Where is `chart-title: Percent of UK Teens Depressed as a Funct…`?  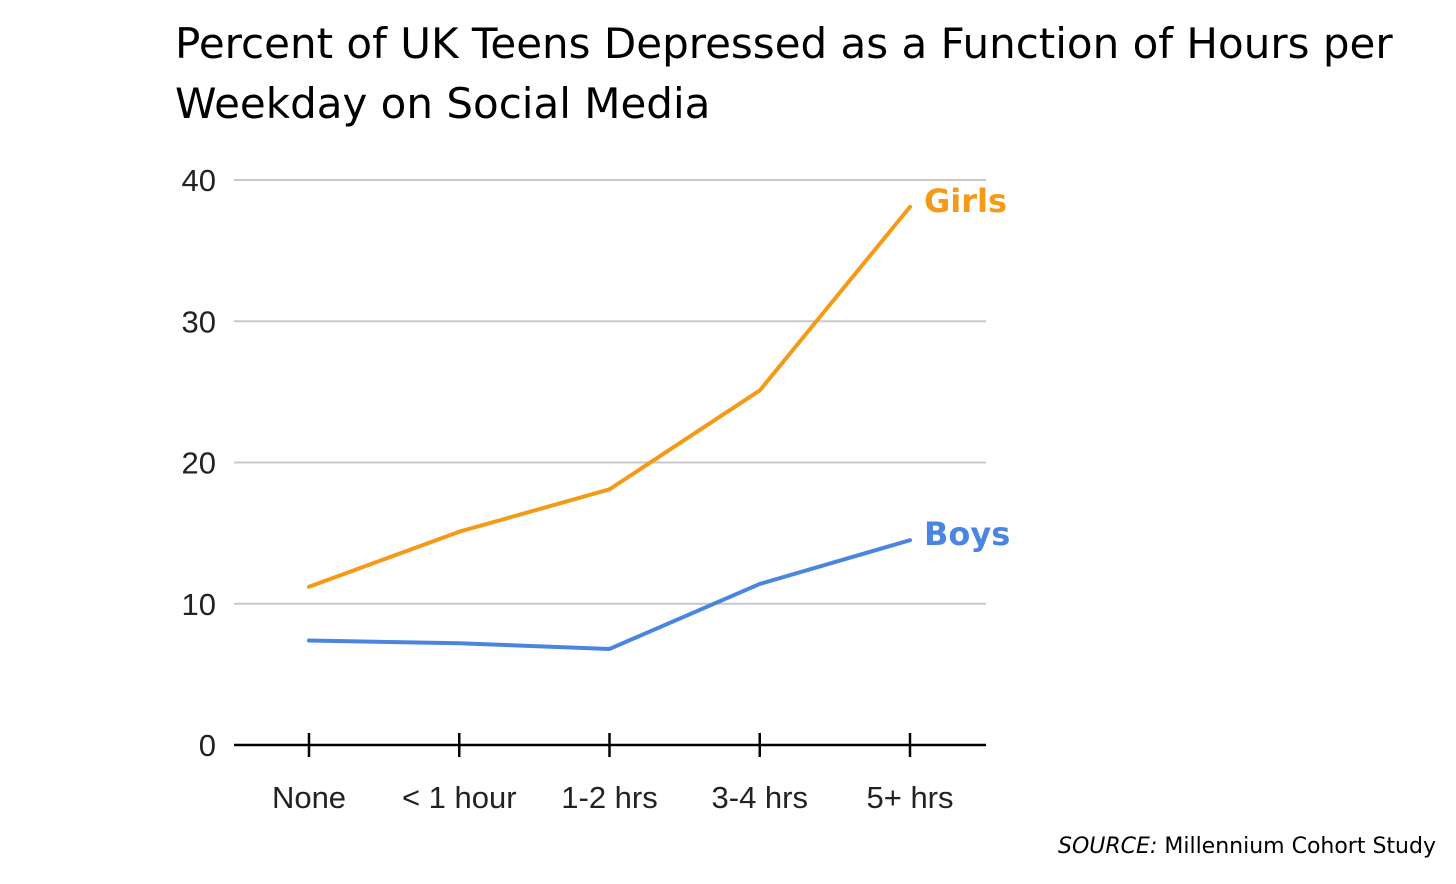
chart-title: Percent of UK Teens Depressed as a Funct… is located at coordinates (784, 73).